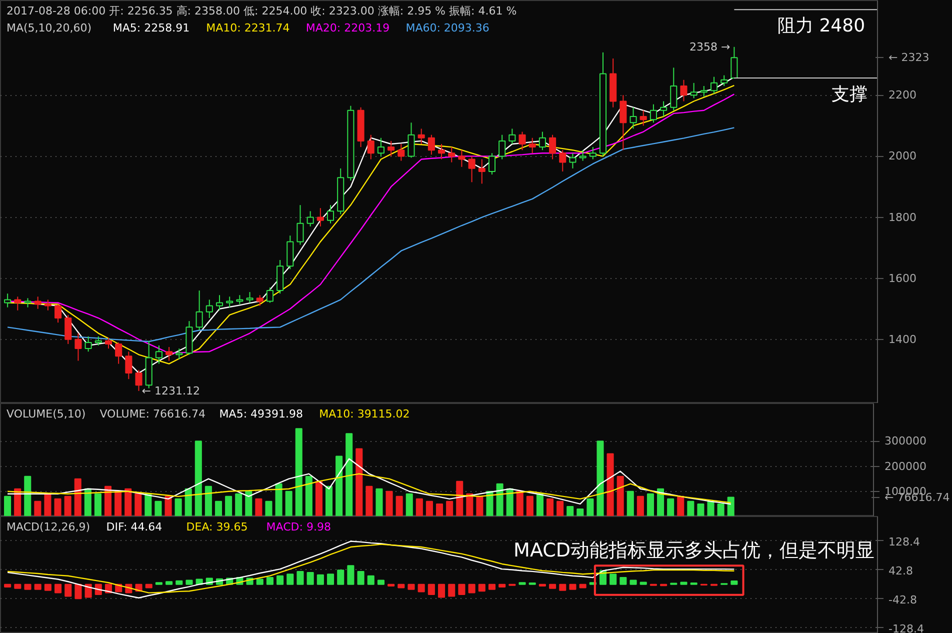 Image resolution: width=952 pixels, height=633 pixels. What do you see at coordinates (248, 28) in the screenshot?
I see `text: MA10: 2231.74` at bounding box center [248, 28].